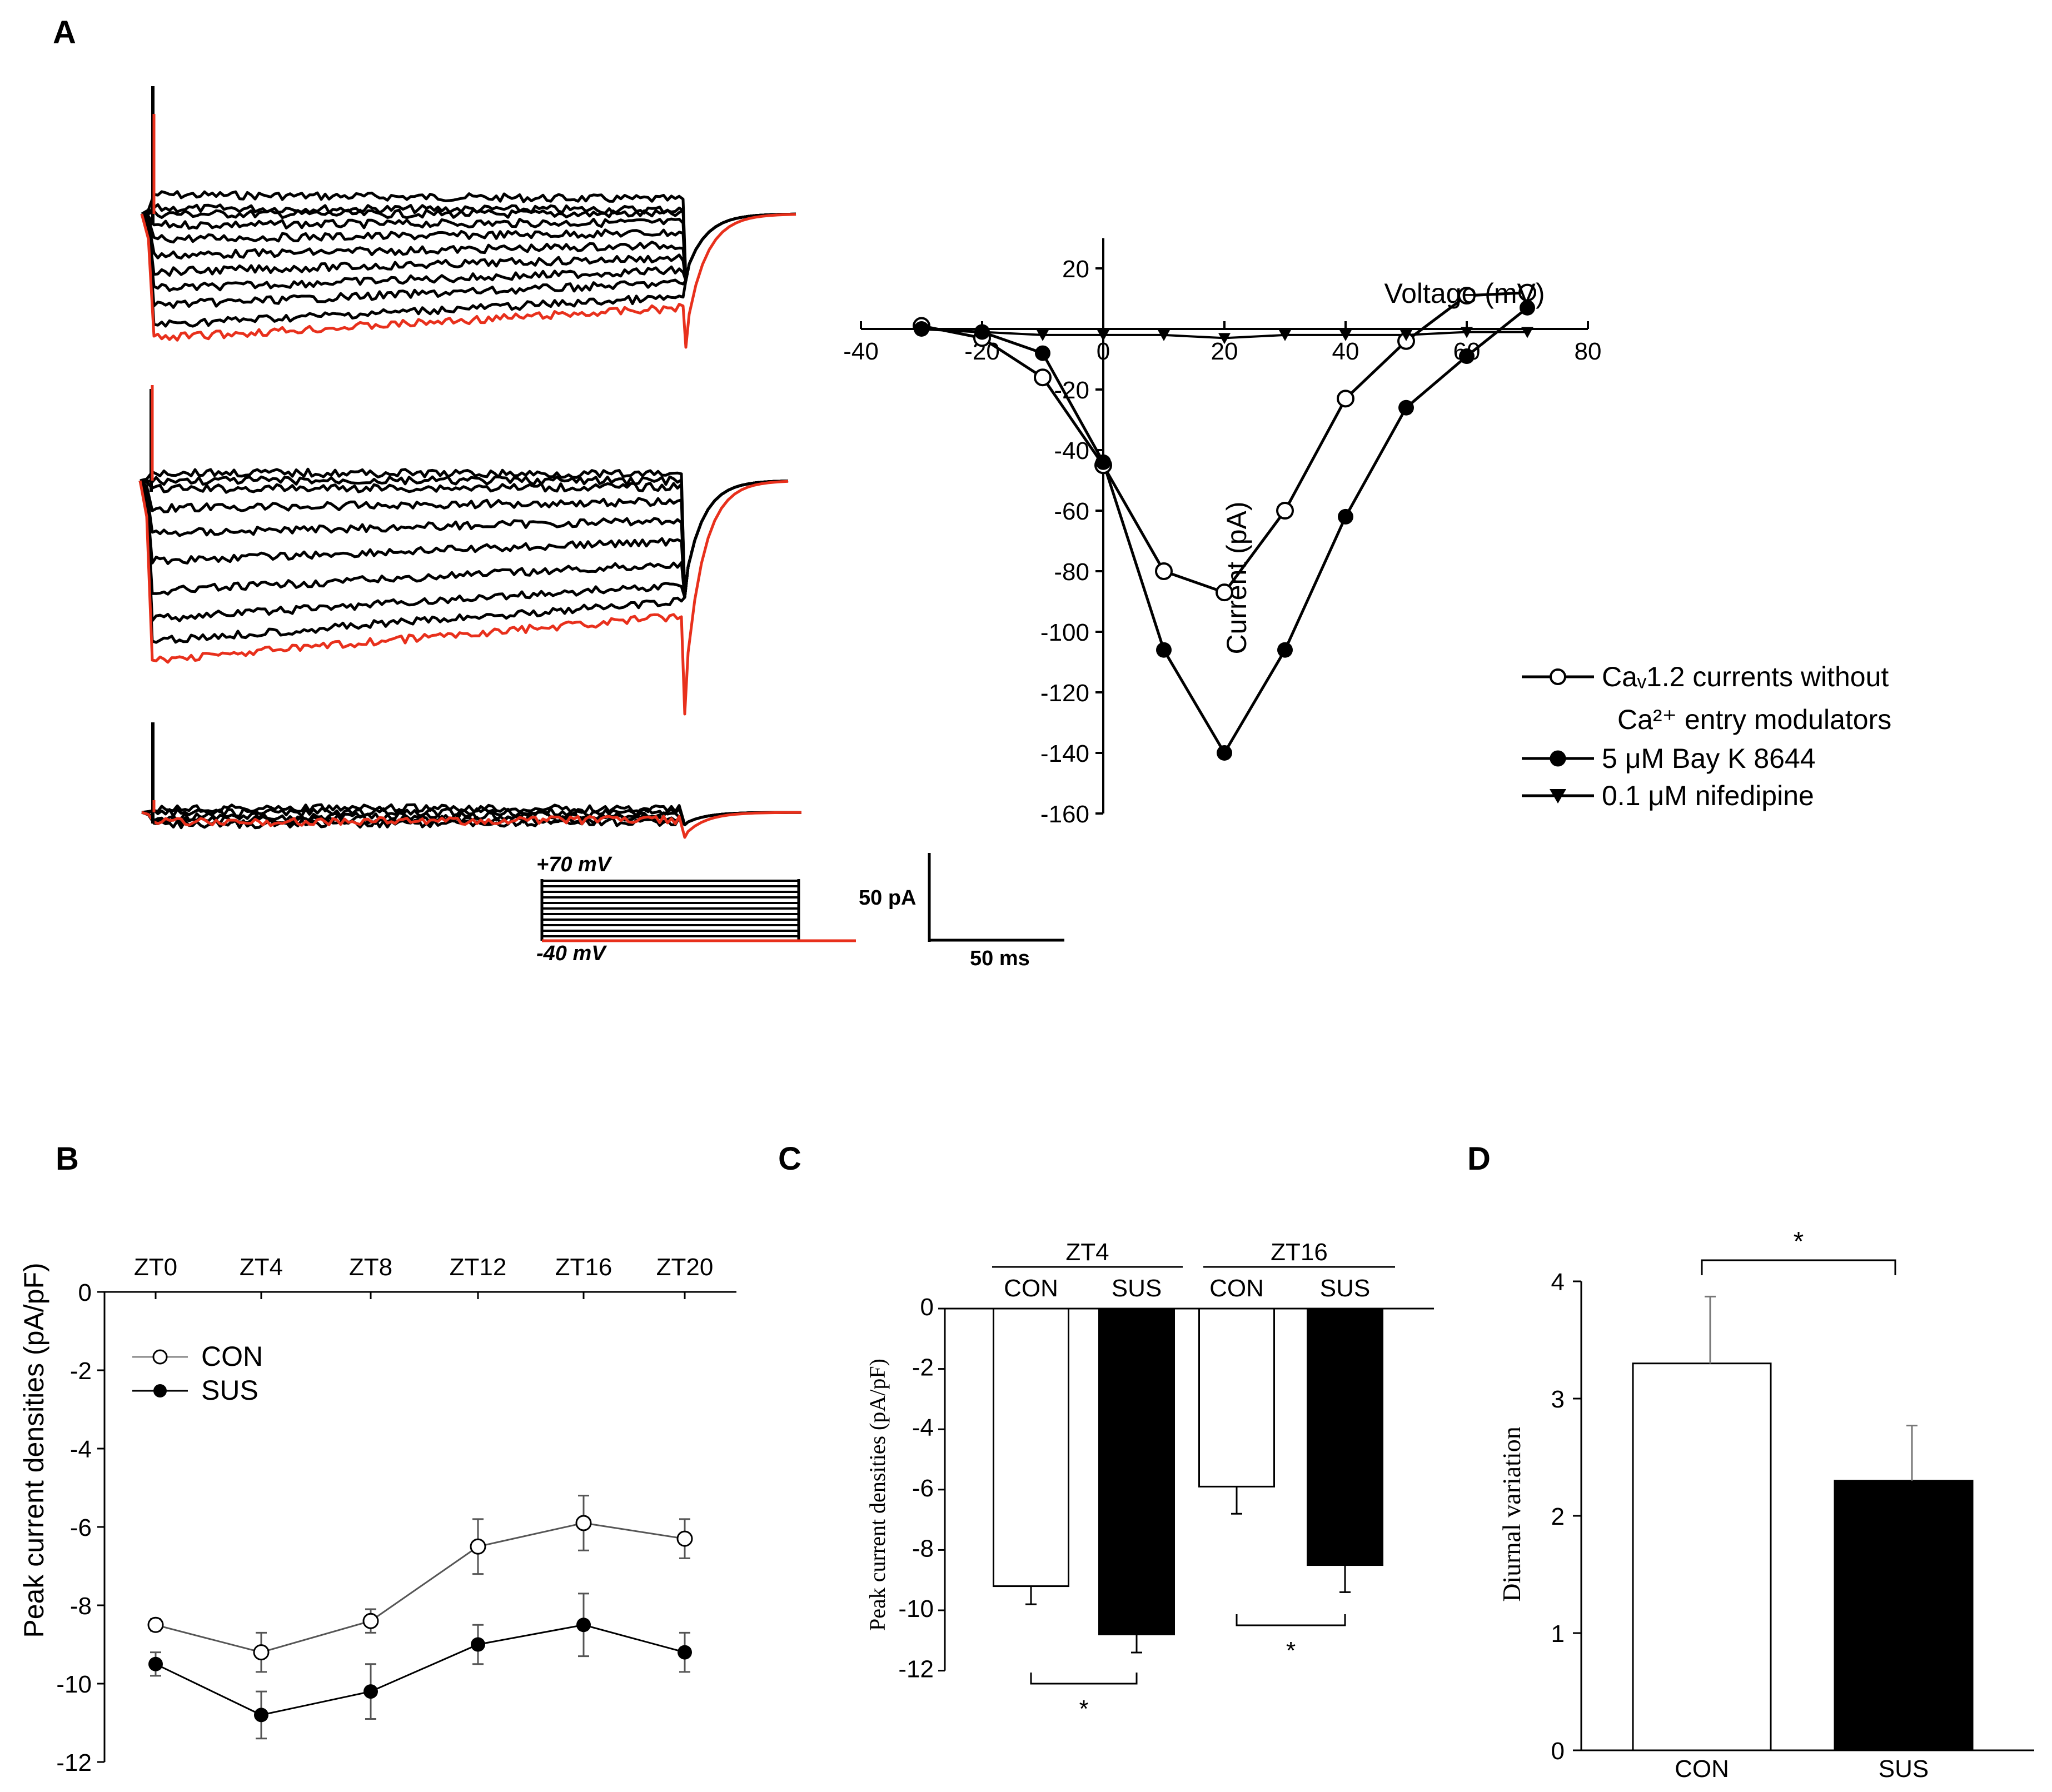 The width and height of the screenshot is (2052, 1792). I want to click on d-y-tick-label: 3, so click(1558, 1399).